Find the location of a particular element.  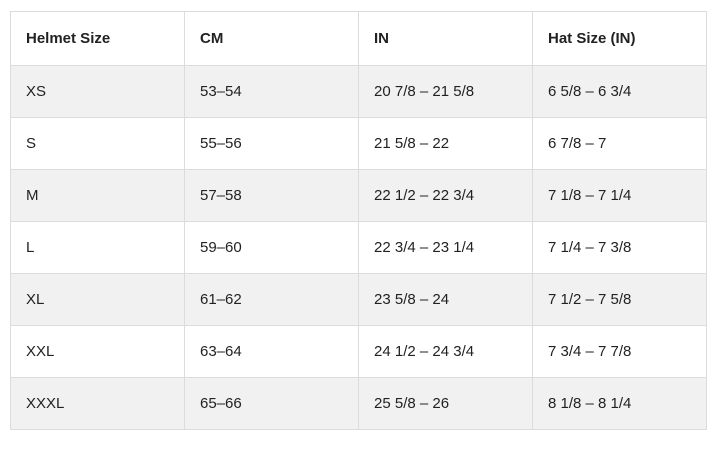

table-cell: 8 1/8 – 8 1/4 is located at coordinates (619, 403).